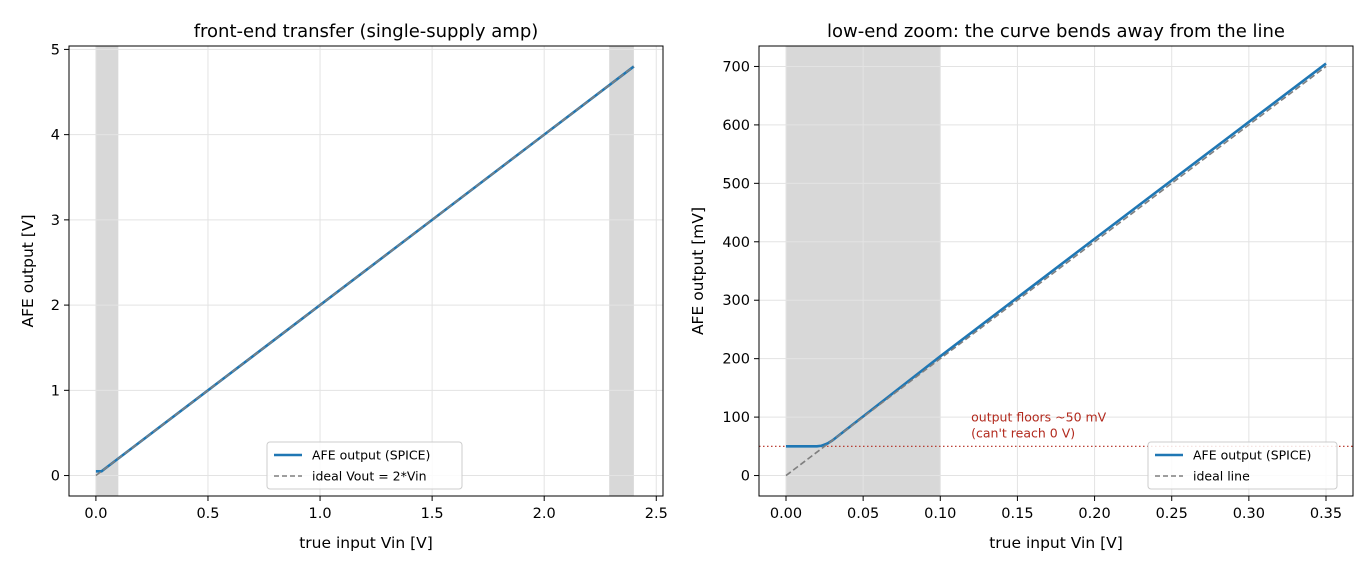  I want to click on x-tick-label: 2.0, so click(544, 514).